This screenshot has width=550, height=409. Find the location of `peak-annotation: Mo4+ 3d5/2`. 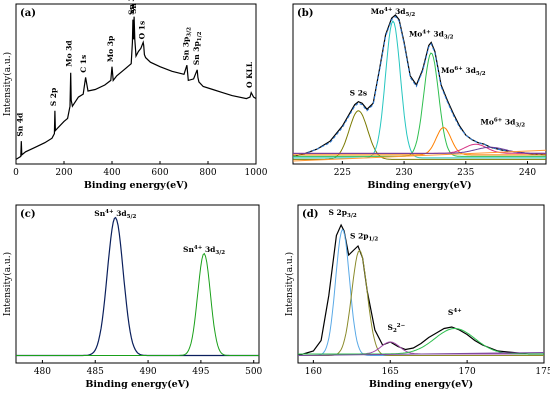

peak-annotation: Mo4+ 3d5/2 is located at coordinates (393, 12).